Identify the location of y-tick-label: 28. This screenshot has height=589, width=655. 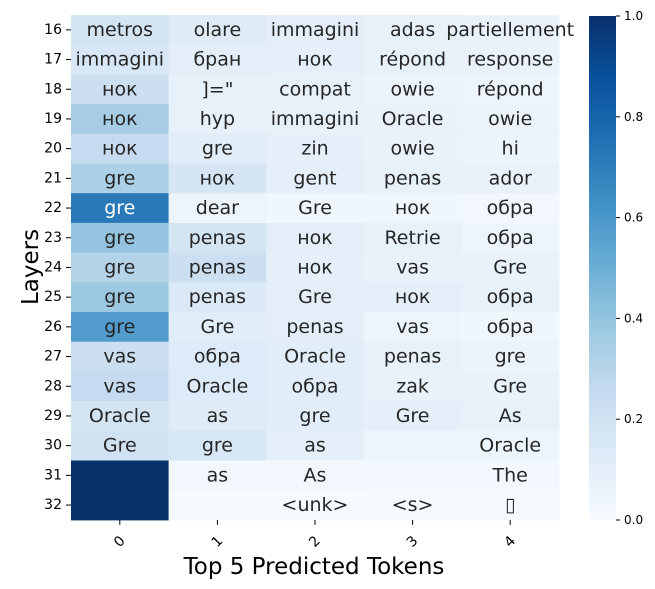
(53, 386).